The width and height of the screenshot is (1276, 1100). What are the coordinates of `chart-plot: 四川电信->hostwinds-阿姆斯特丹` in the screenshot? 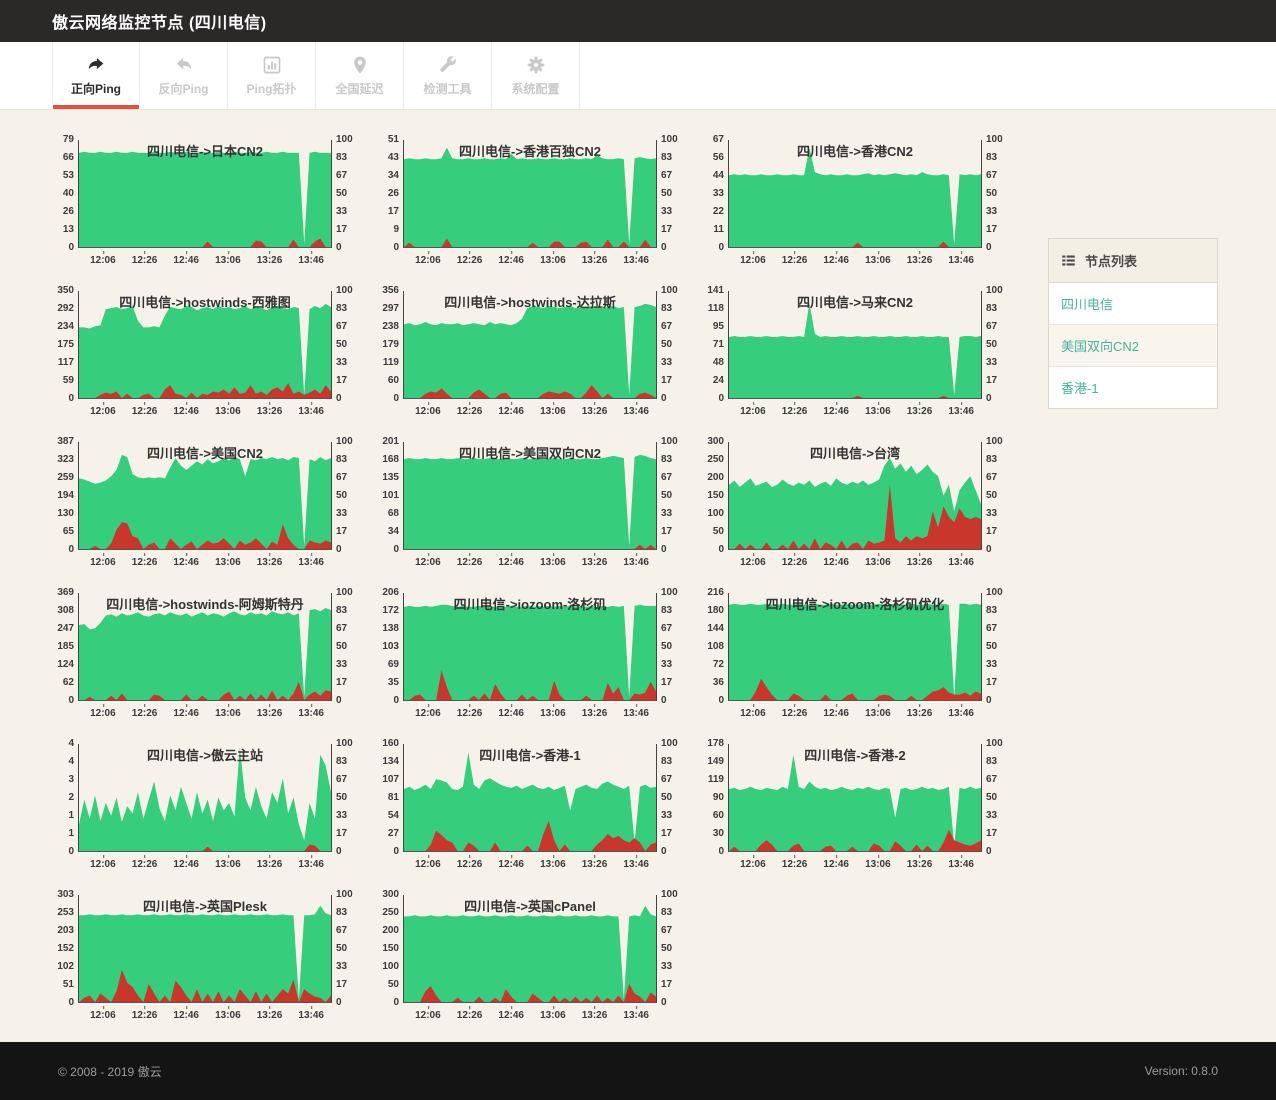 It's located at (205, 647).